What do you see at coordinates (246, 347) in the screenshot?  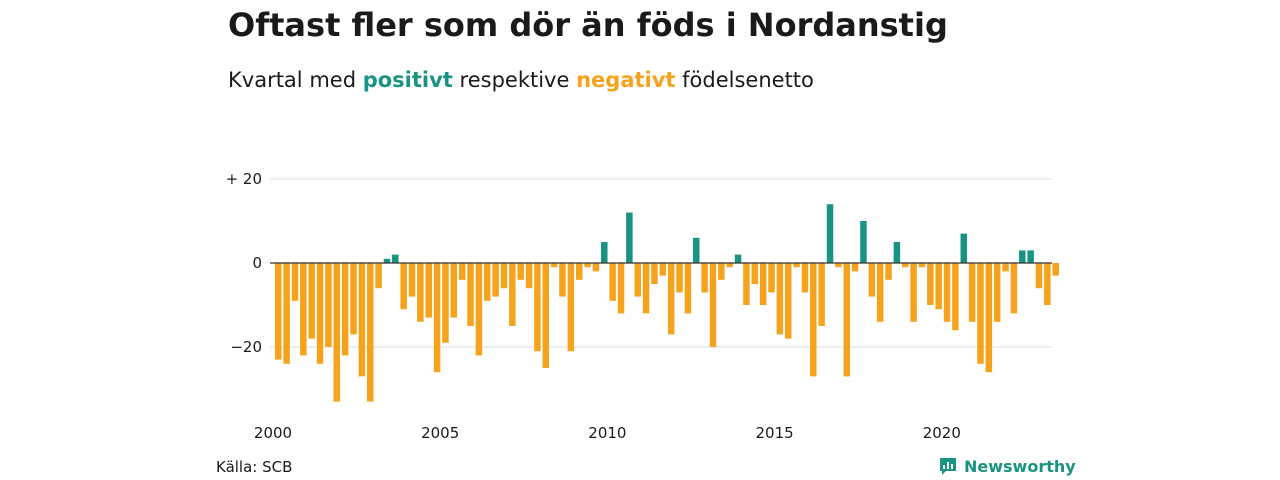 I see `y-tick-label: −20` at bounding box center [246, 347].